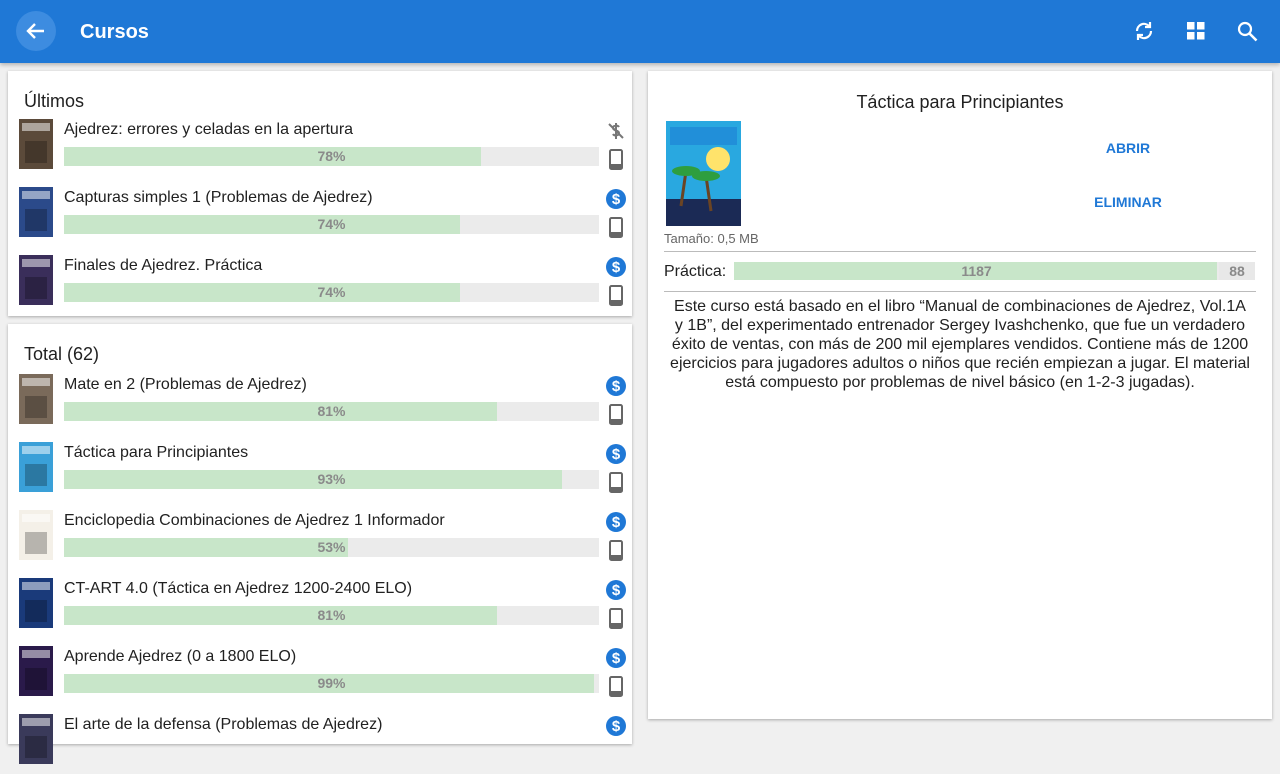 The image size is (1280, 774). What do you see at coordinates (114, 32) in the screenshot?
I see `app-title: Cursos` at bounding box center [114, 32].